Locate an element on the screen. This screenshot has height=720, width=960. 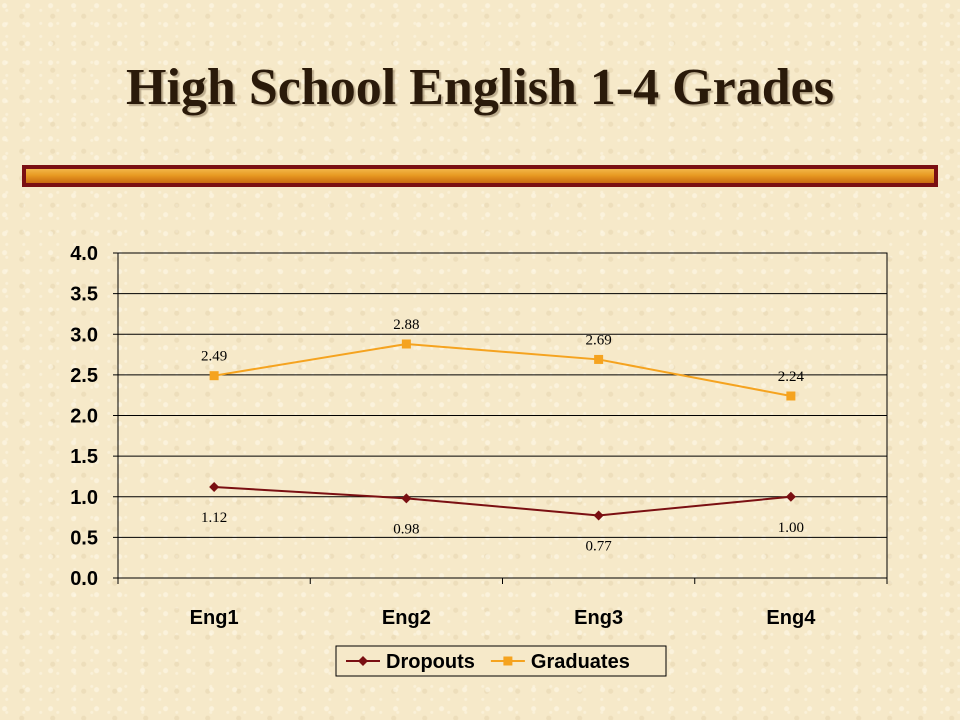
y-tick-label: 3.5 is located at coordinates (84, 295).